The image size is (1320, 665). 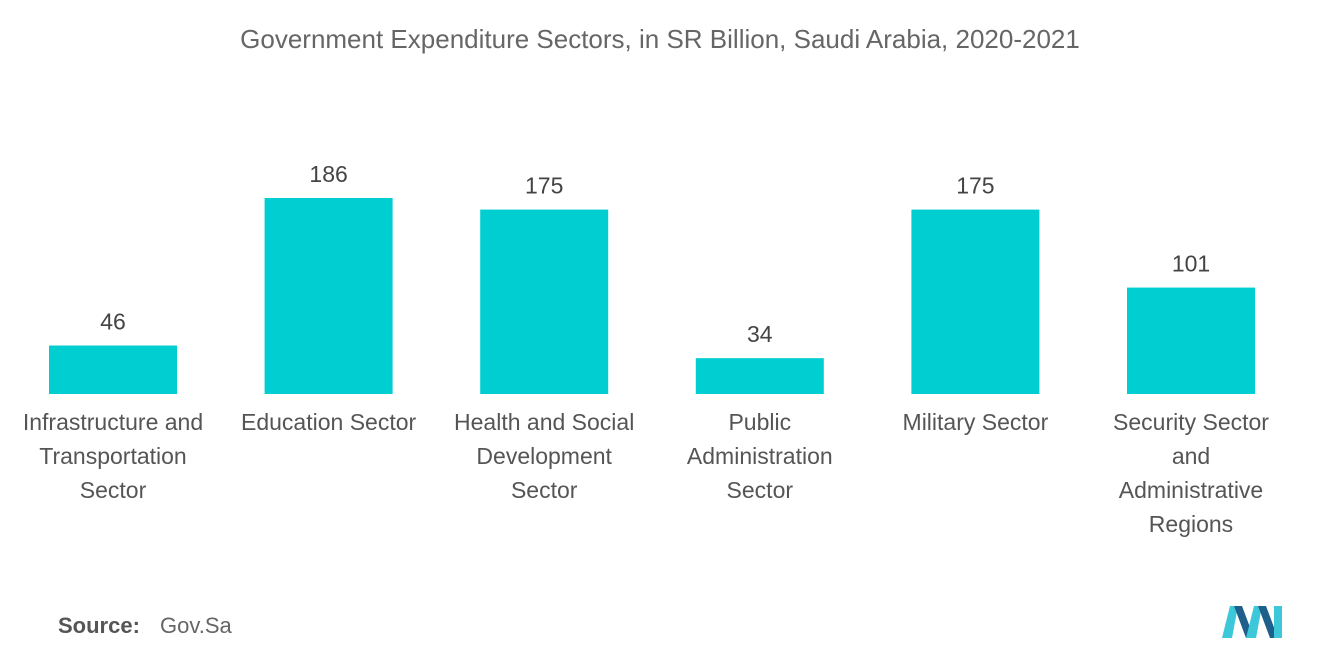 I want to click on category-label: Infrastructure and Transportation Sector, so click(x=113, y=456).